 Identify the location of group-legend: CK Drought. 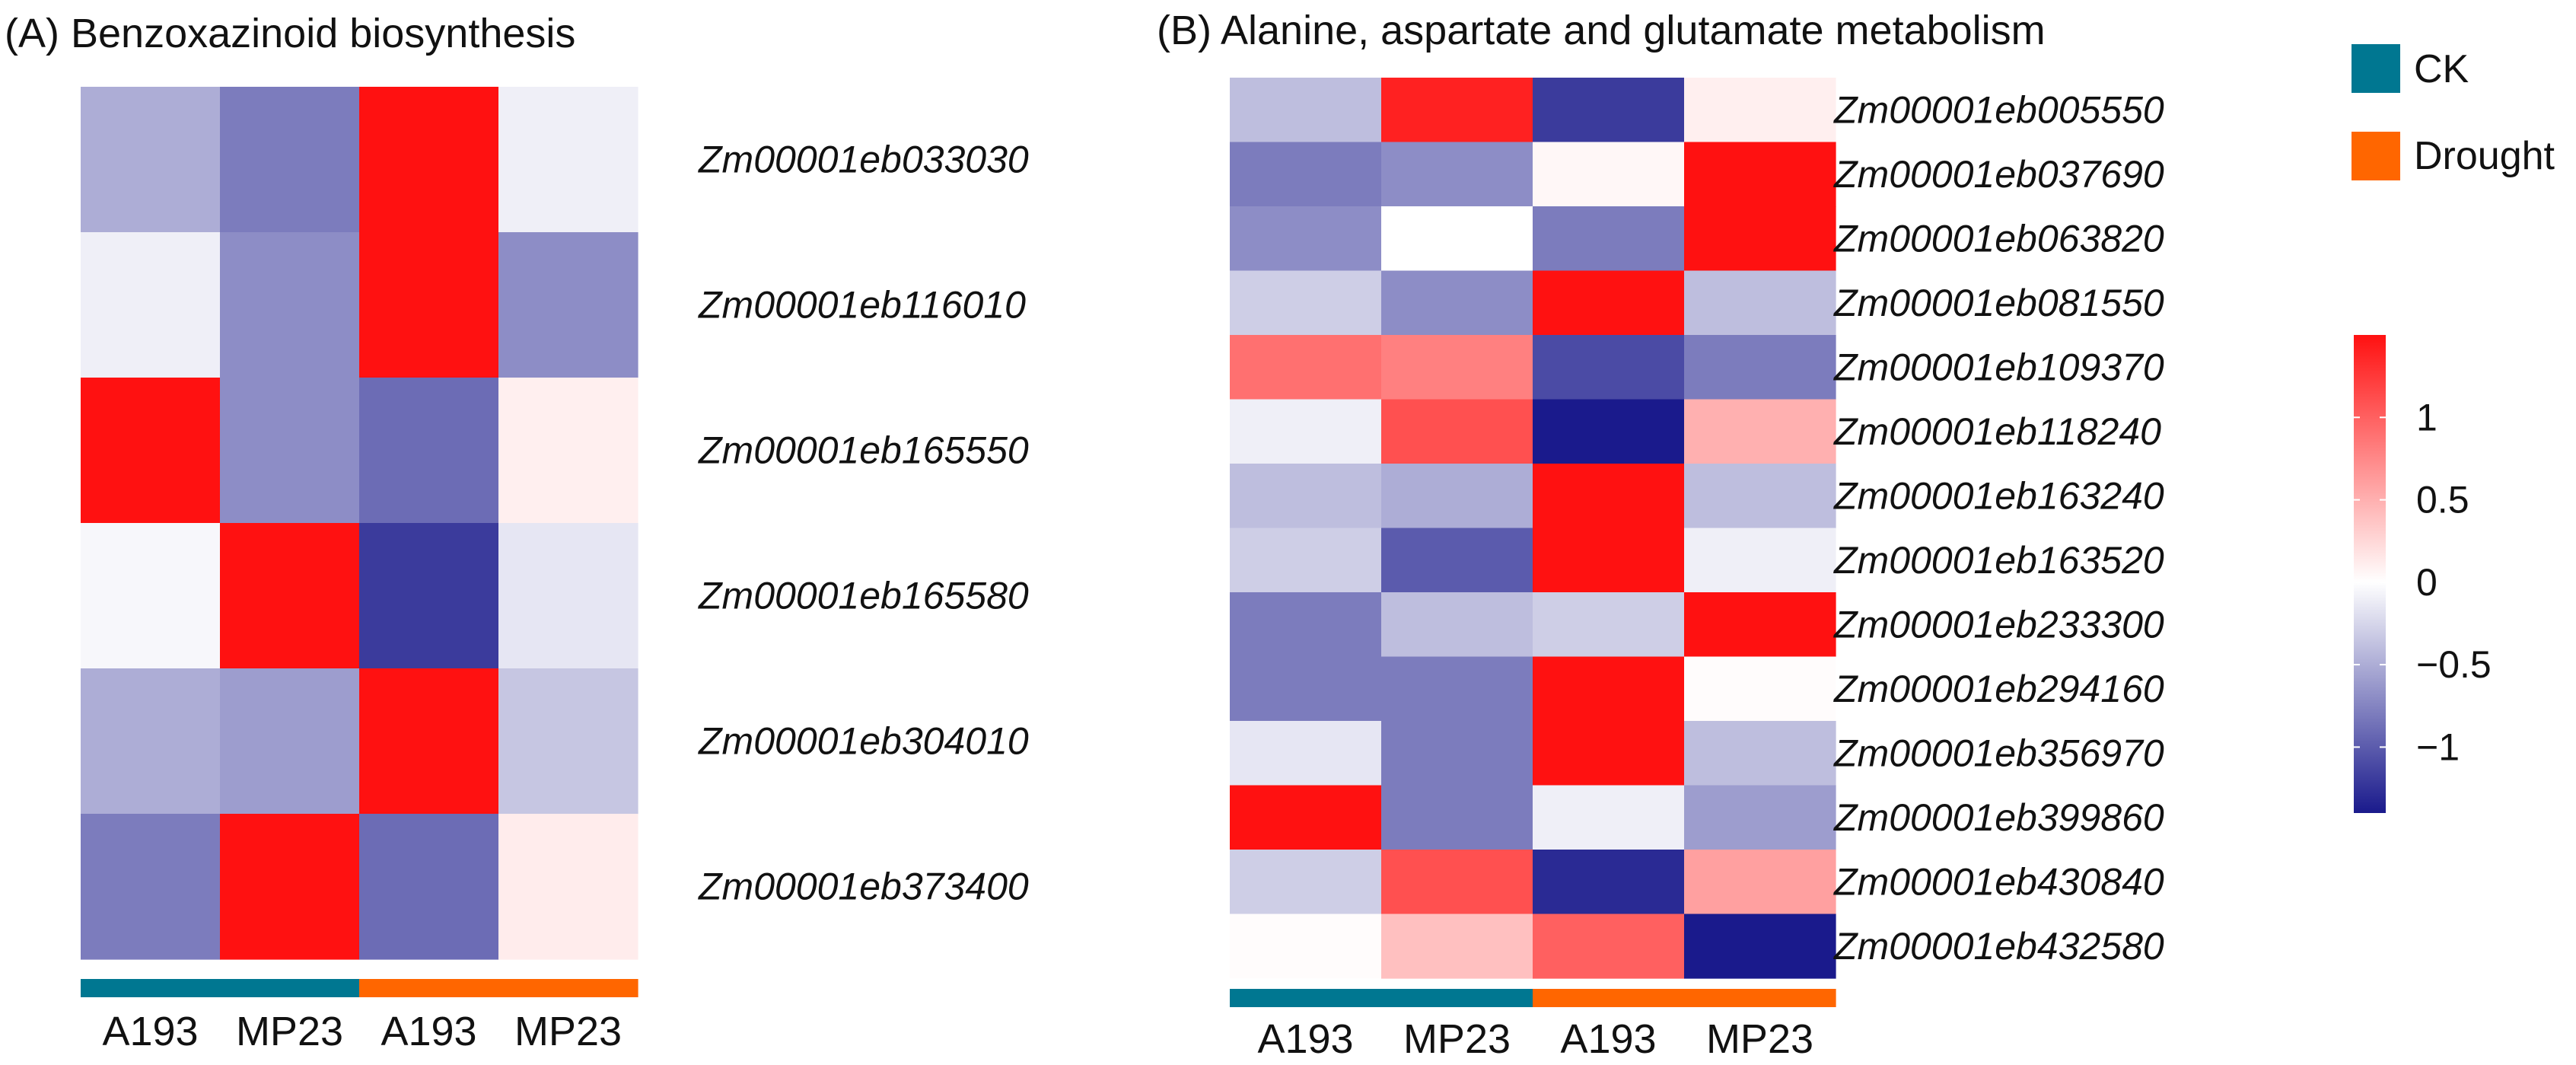
(2453, 112).